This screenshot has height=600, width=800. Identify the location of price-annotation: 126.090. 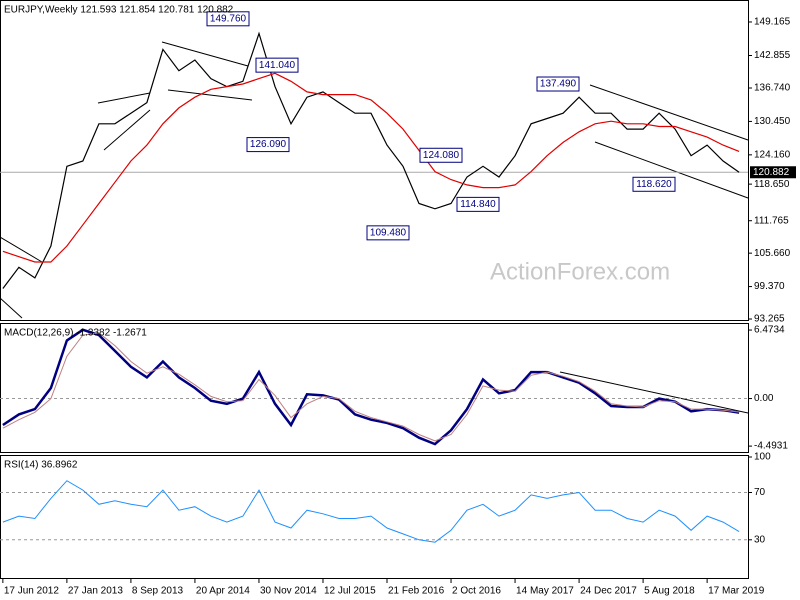
(268, 144).